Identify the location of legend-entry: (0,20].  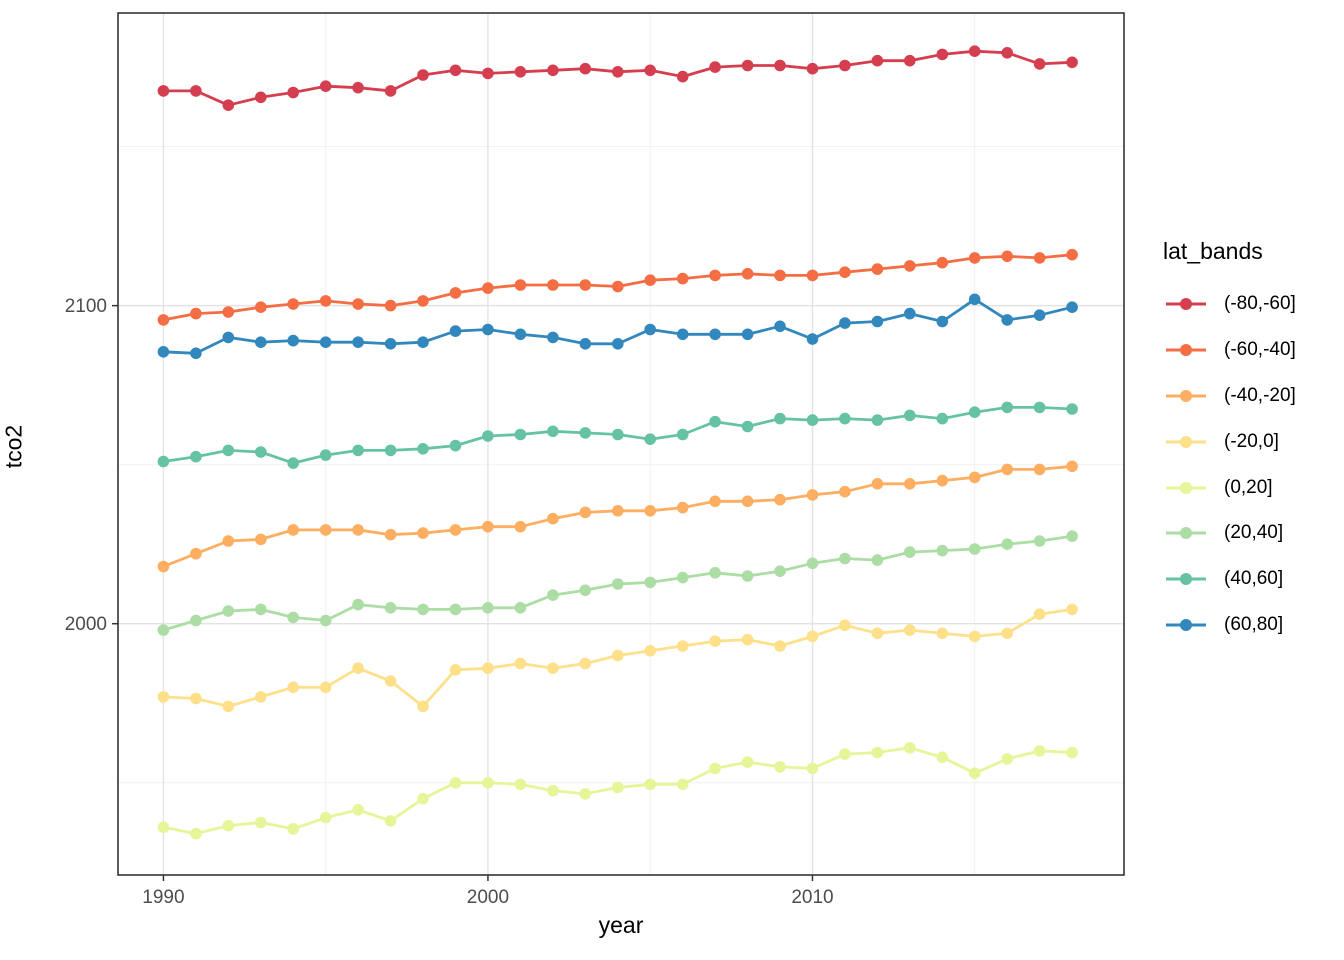
(1250, 488).